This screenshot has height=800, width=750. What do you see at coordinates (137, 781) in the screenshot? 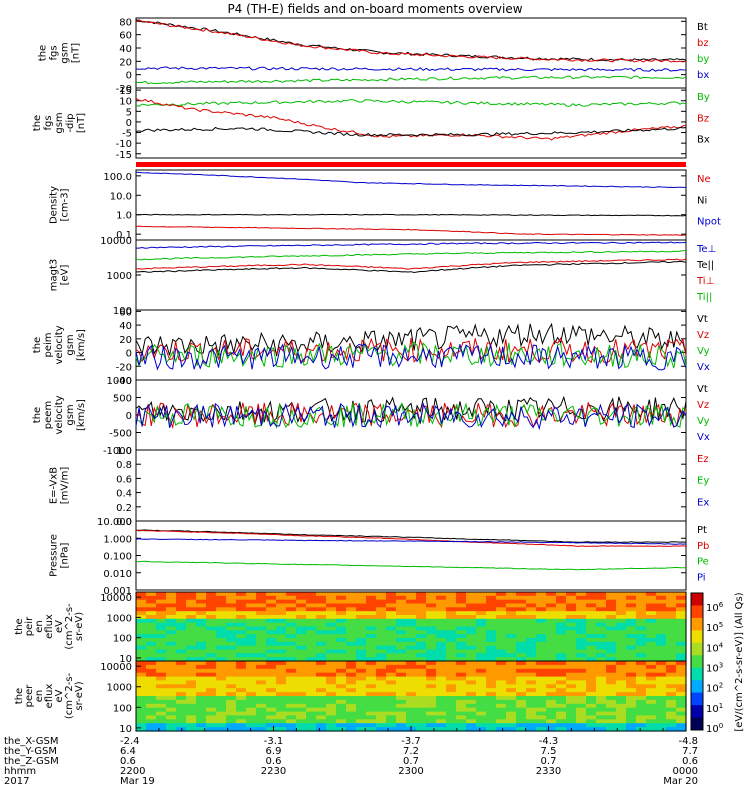
I see `date-label: Mar 19` at bounding box center [137, 781].